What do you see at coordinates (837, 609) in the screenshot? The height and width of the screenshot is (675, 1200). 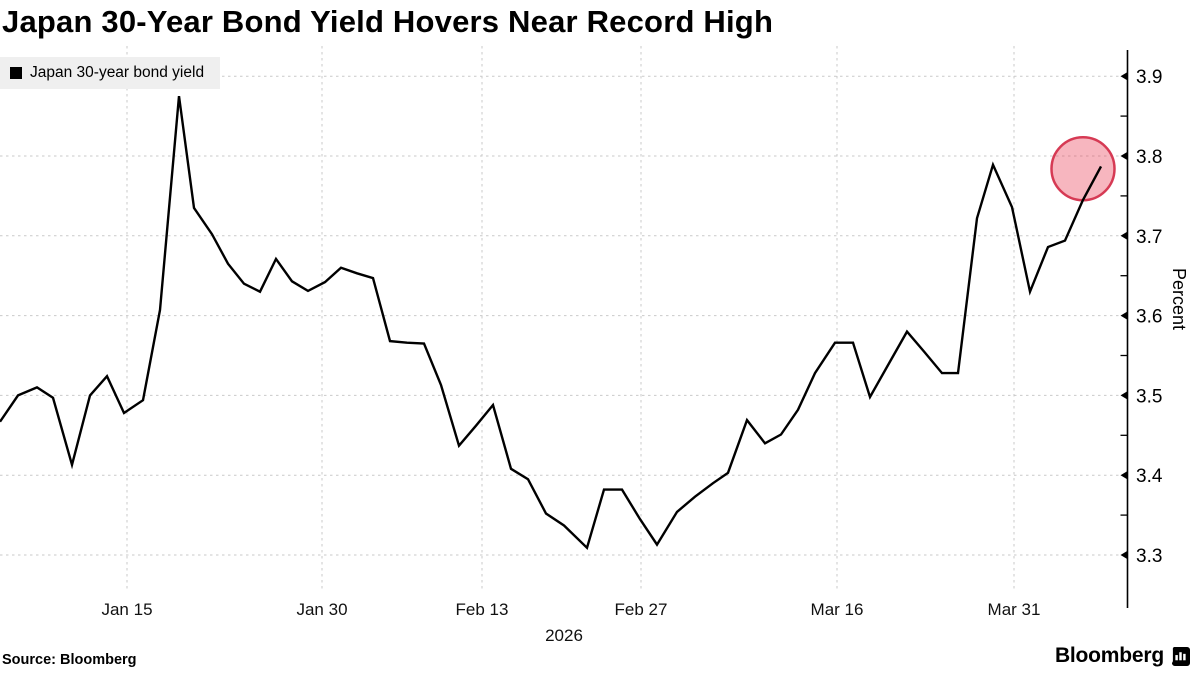 I see `x-tick-label: Mar 16` at bounding box center [837, 609].